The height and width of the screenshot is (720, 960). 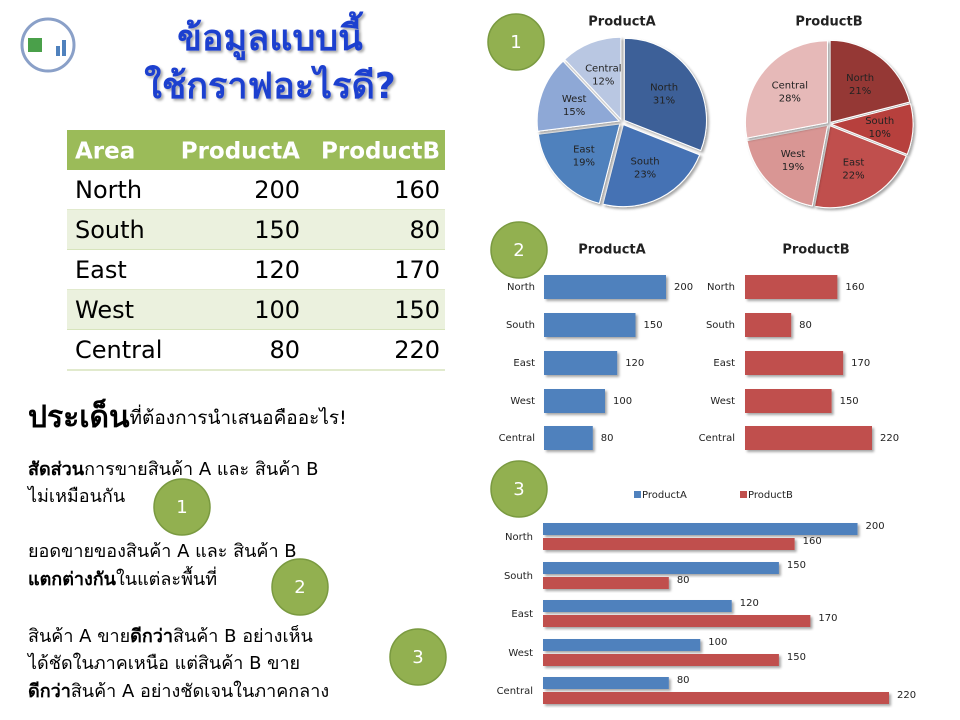 I want to click on badge-number: 2, so click(x=299, y=587).